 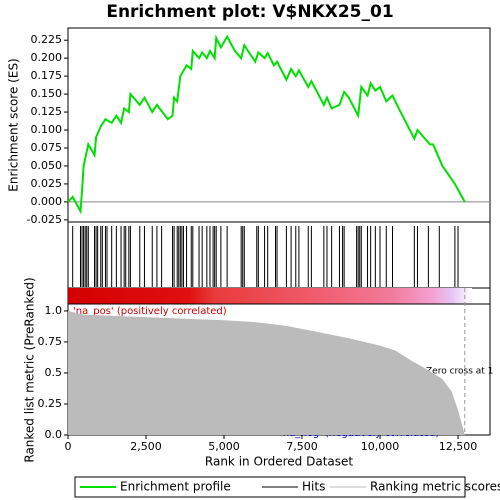 I want to click on x-tick-label: 5,000, so click(x=224, y=446).